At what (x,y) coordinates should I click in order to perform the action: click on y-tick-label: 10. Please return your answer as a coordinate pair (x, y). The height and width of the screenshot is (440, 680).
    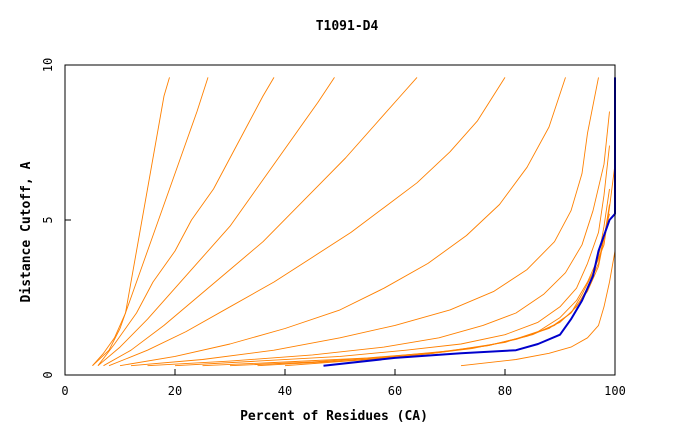
    Looking at the image, I should click on (48, 65).